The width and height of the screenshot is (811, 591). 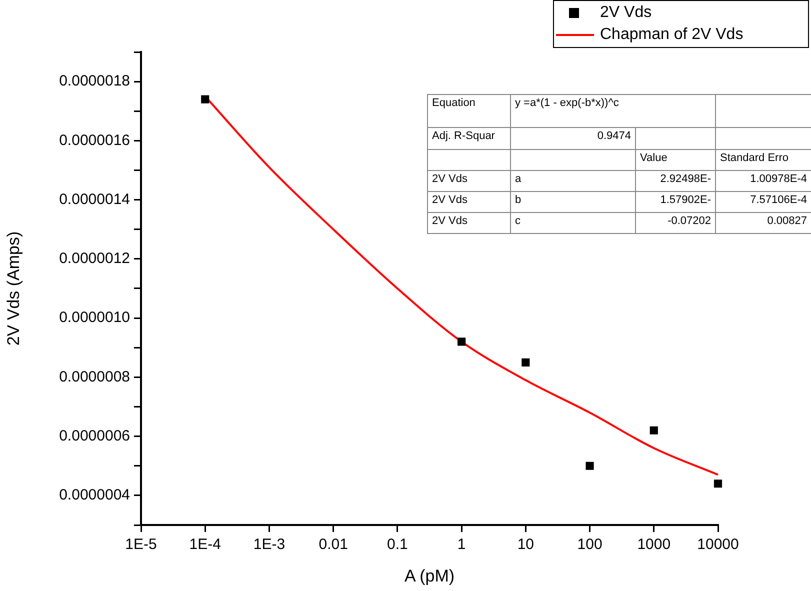 What do you see at coordinates (573, 202) in the screenshot?
I see `annotation: b` at bounding box center [573, 202].